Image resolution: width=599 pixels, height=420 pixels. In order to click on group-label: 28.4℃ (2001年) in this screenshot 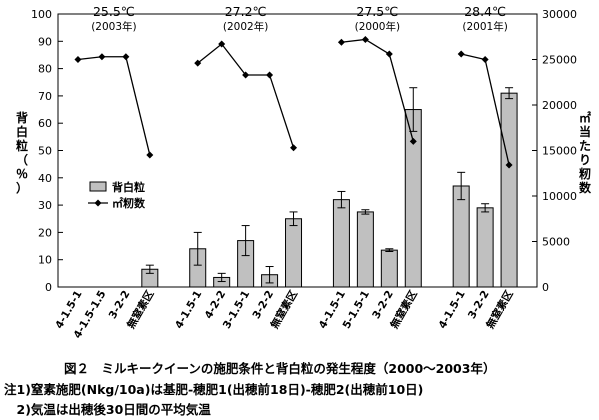, I will do `click(484, 18)`.